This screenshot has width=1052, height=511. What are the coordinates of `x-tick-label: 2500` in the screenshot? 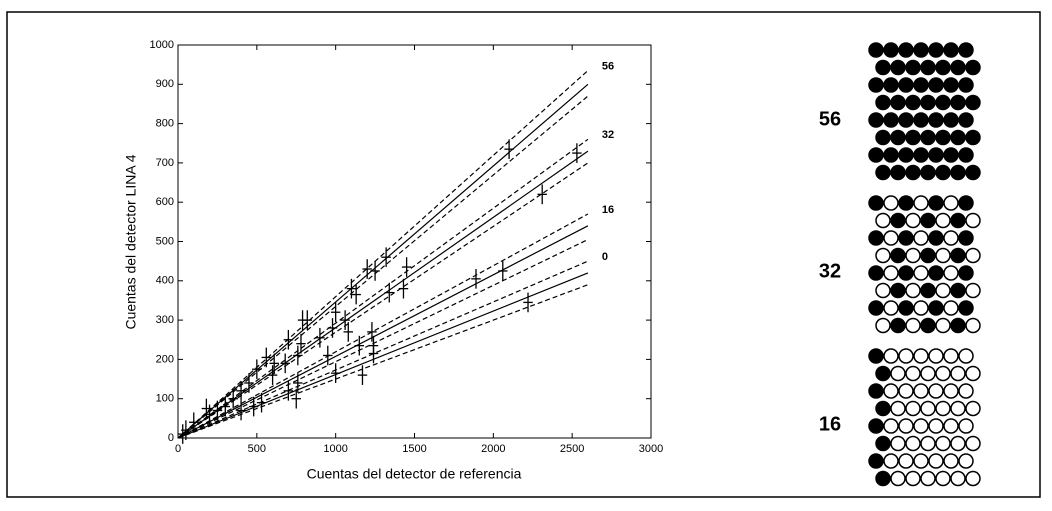 It's located at (572, 449).